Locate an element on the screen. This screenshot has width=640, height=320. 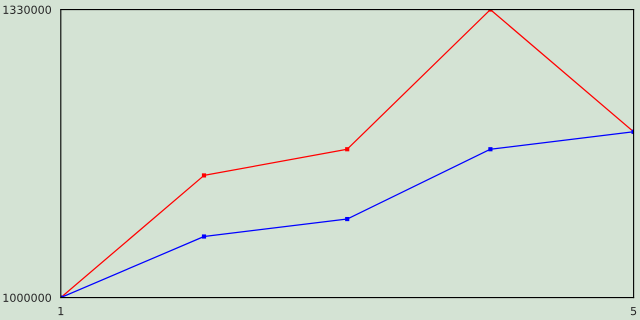
x-tick-label: 5 is located at coordinates (633, 311).